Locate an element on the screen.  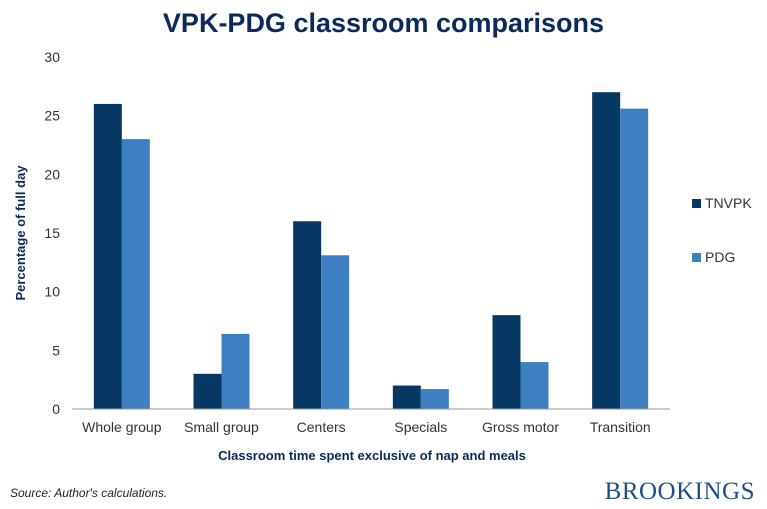
legend-label-pdg: PDG is located at coordinates (720, 257).